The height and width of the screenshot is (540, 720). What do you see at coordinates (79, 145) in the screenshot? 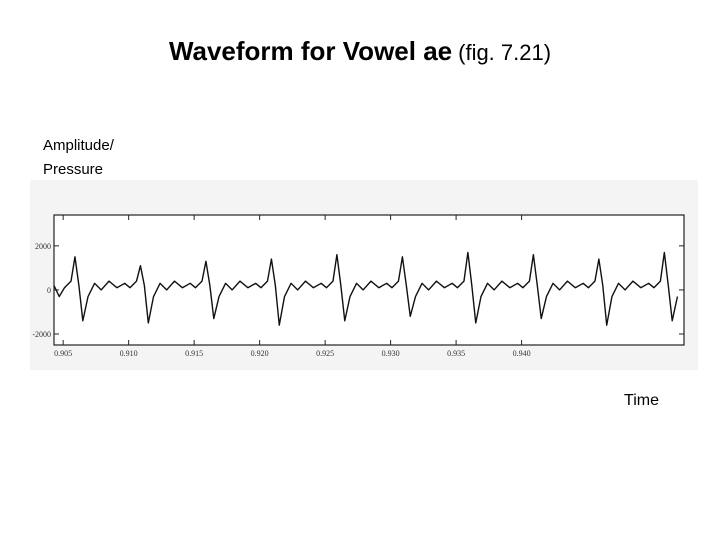
I see `y-axis-label: Amplitude/` at bounding box center [79, 145].